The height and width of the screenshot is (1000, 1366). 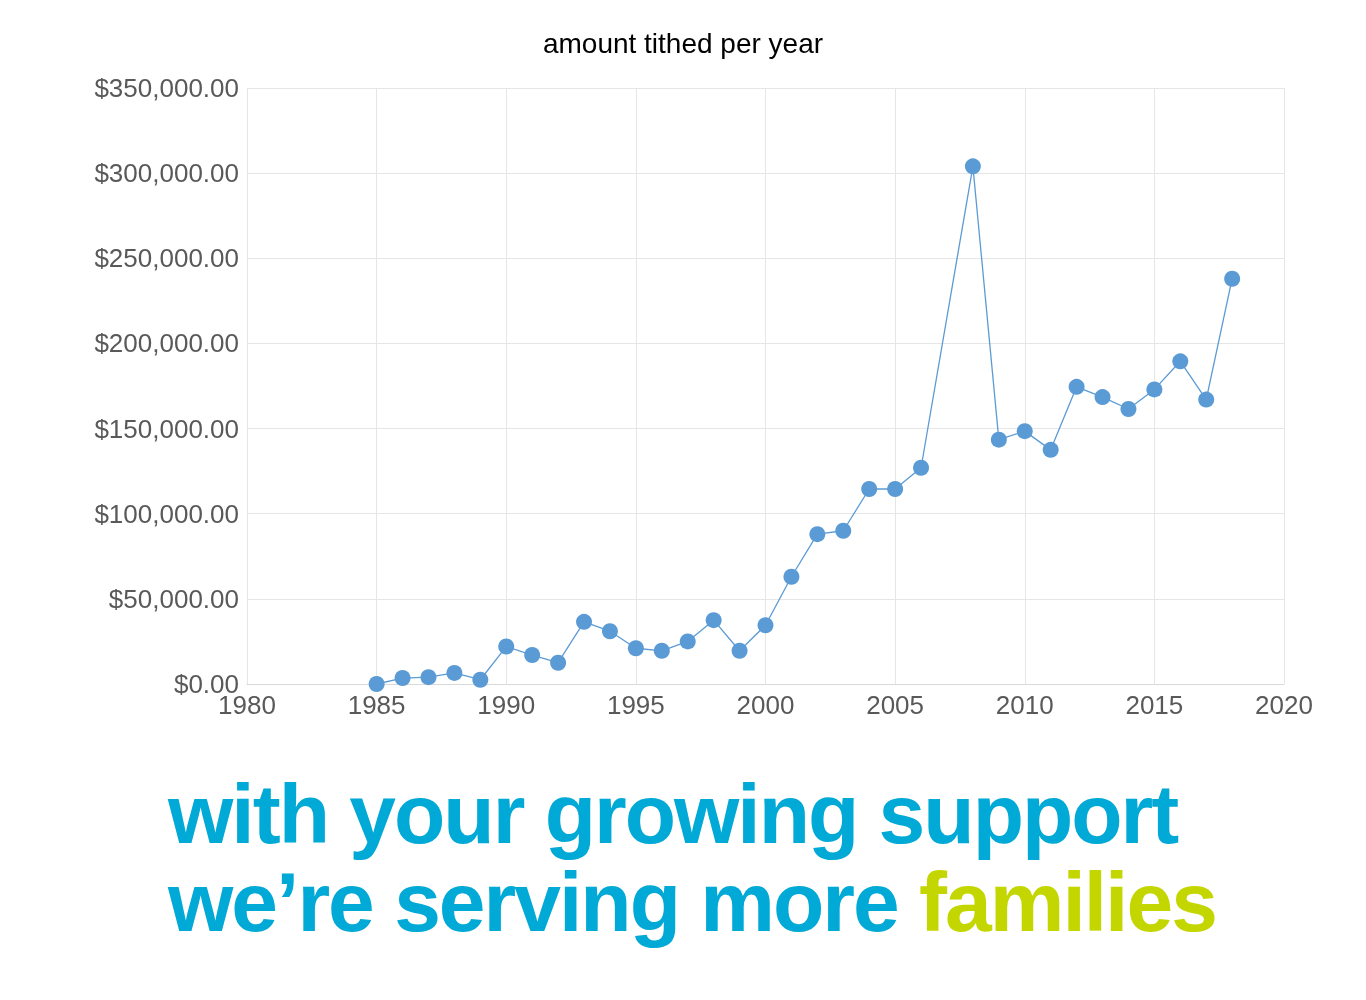 I want to click on x-tick-label: 2010, so click(x=1024, y=705).